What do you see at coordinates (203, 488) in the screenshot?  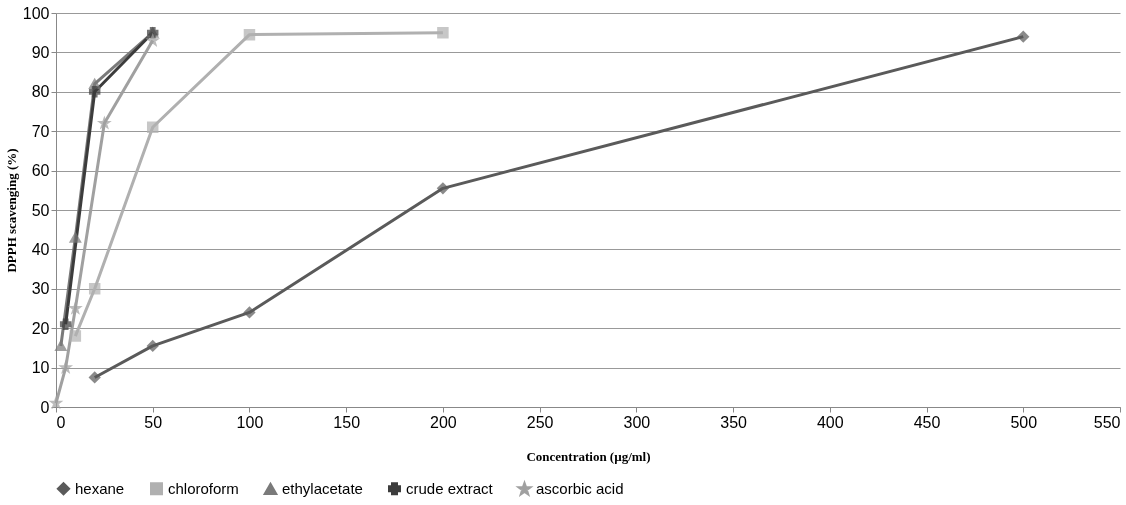 I see `legend-label: chloroform` at bounding box center [203, 488].